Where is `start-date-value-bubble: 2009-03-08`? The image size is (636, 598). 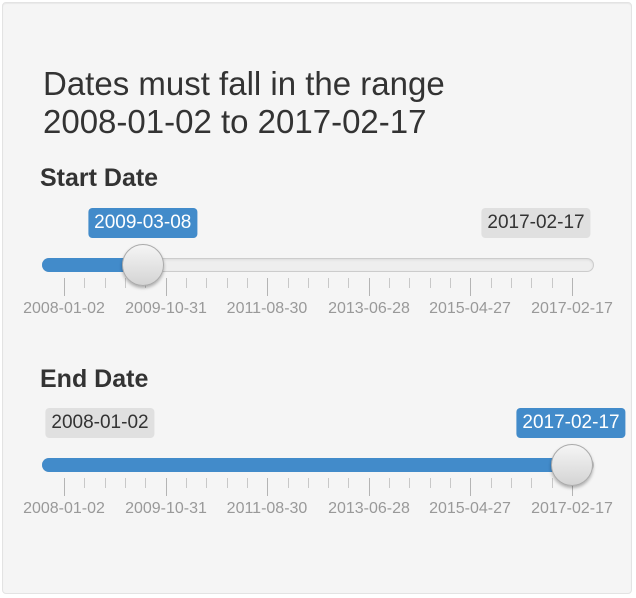 start-date-value-bubble: 2009-03-08 is located at coordinates (143, 223).